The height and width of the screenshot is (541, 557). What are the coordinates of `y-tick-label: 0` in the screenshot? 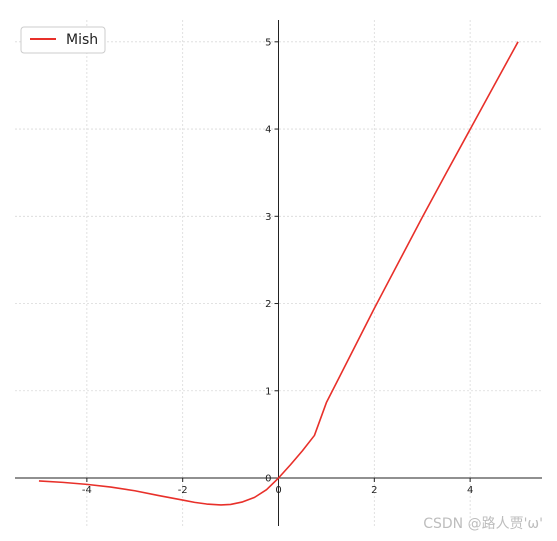 It's located at (268, 479).